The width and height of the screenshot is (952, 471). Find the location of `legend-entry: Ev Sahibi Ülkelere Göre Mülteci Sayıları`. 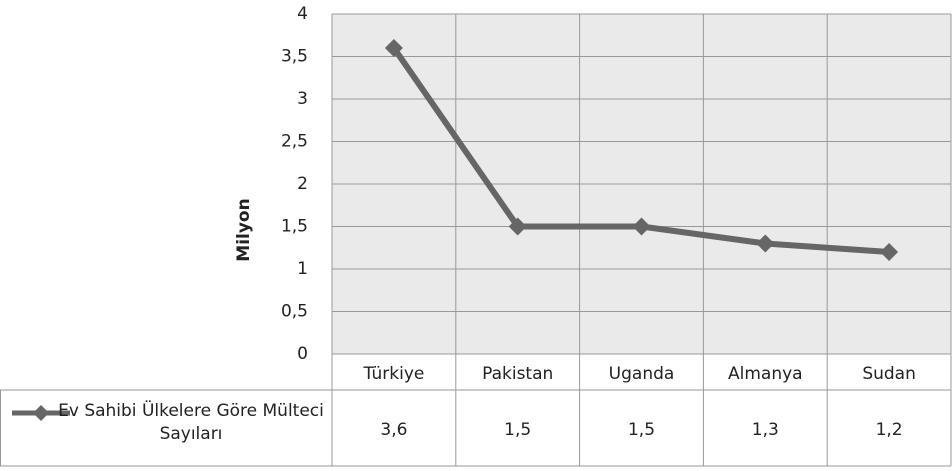

legend-entry: Ev Sahibi Ülkelere Göre Mülteci Sayıları is located at coordinates (191, 422).